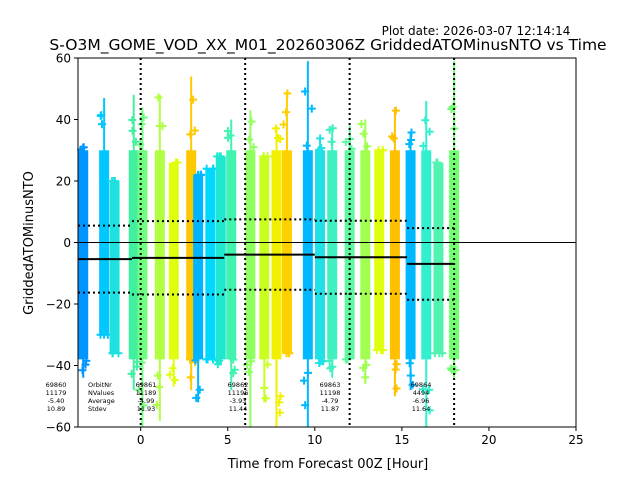 The image size is (640, 480). What do you see at coordinates (238, 409) in the screenshot?
I see `stats-value: 11.44` at bounding box center [238, 409].